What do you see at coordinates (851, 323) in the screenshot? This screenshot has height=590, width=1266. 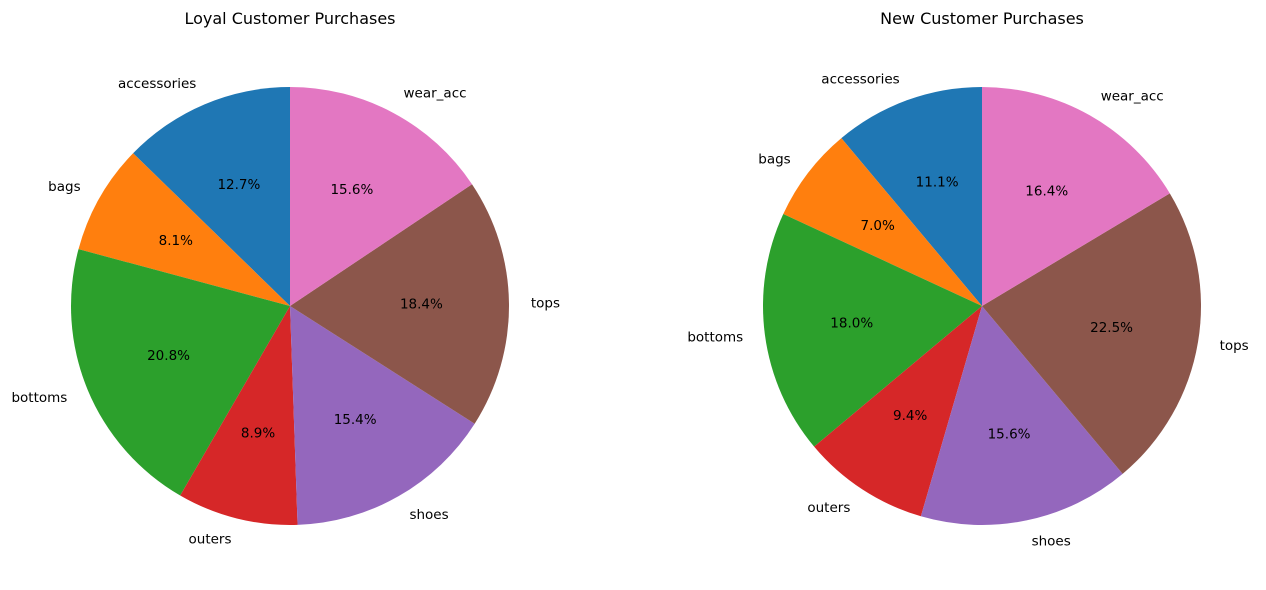 I see `slice-percent-label: 18.0%` at bounding box center [851, 323].